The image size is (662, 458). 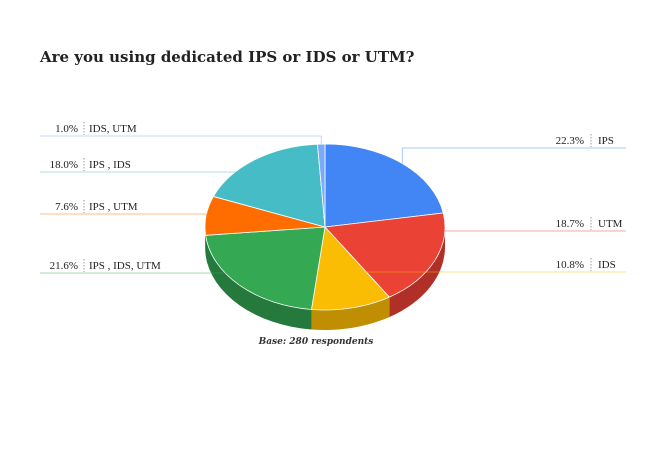 I want to click on pie-side-ips-ids-utm, so click(x=258, y=282).